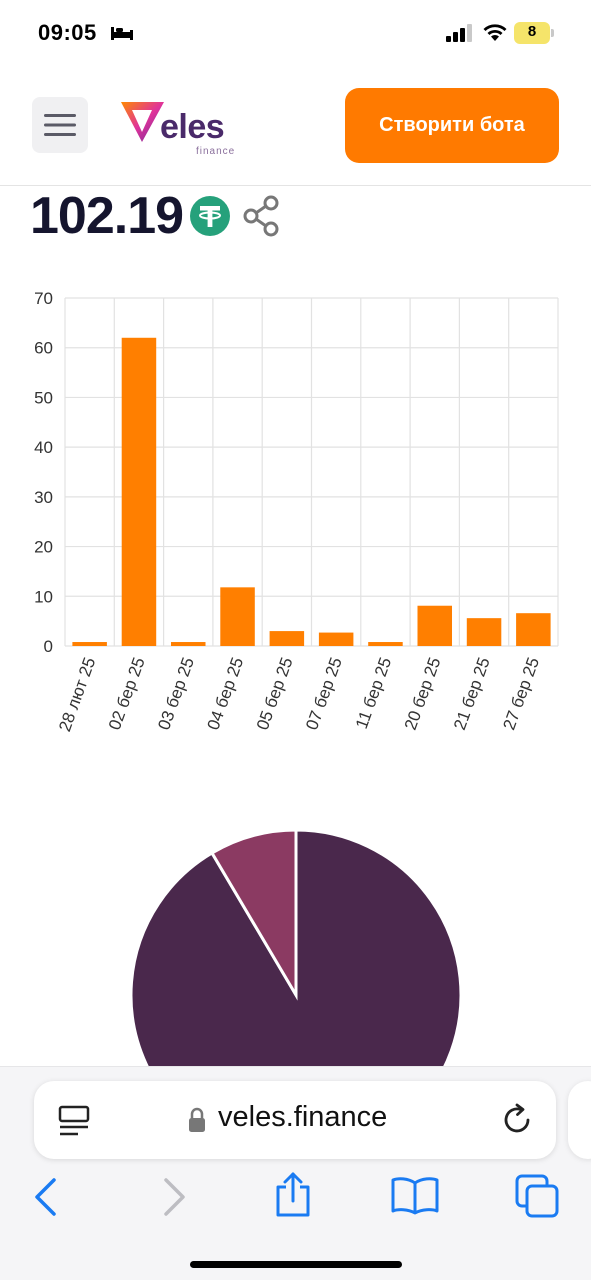 This screenshot has height=1280, width=591. What do you see at coordinates (472, 694) in the screenshot?
I see `x-tick-label: 21 бер 25` at bounding box center [472, 694].